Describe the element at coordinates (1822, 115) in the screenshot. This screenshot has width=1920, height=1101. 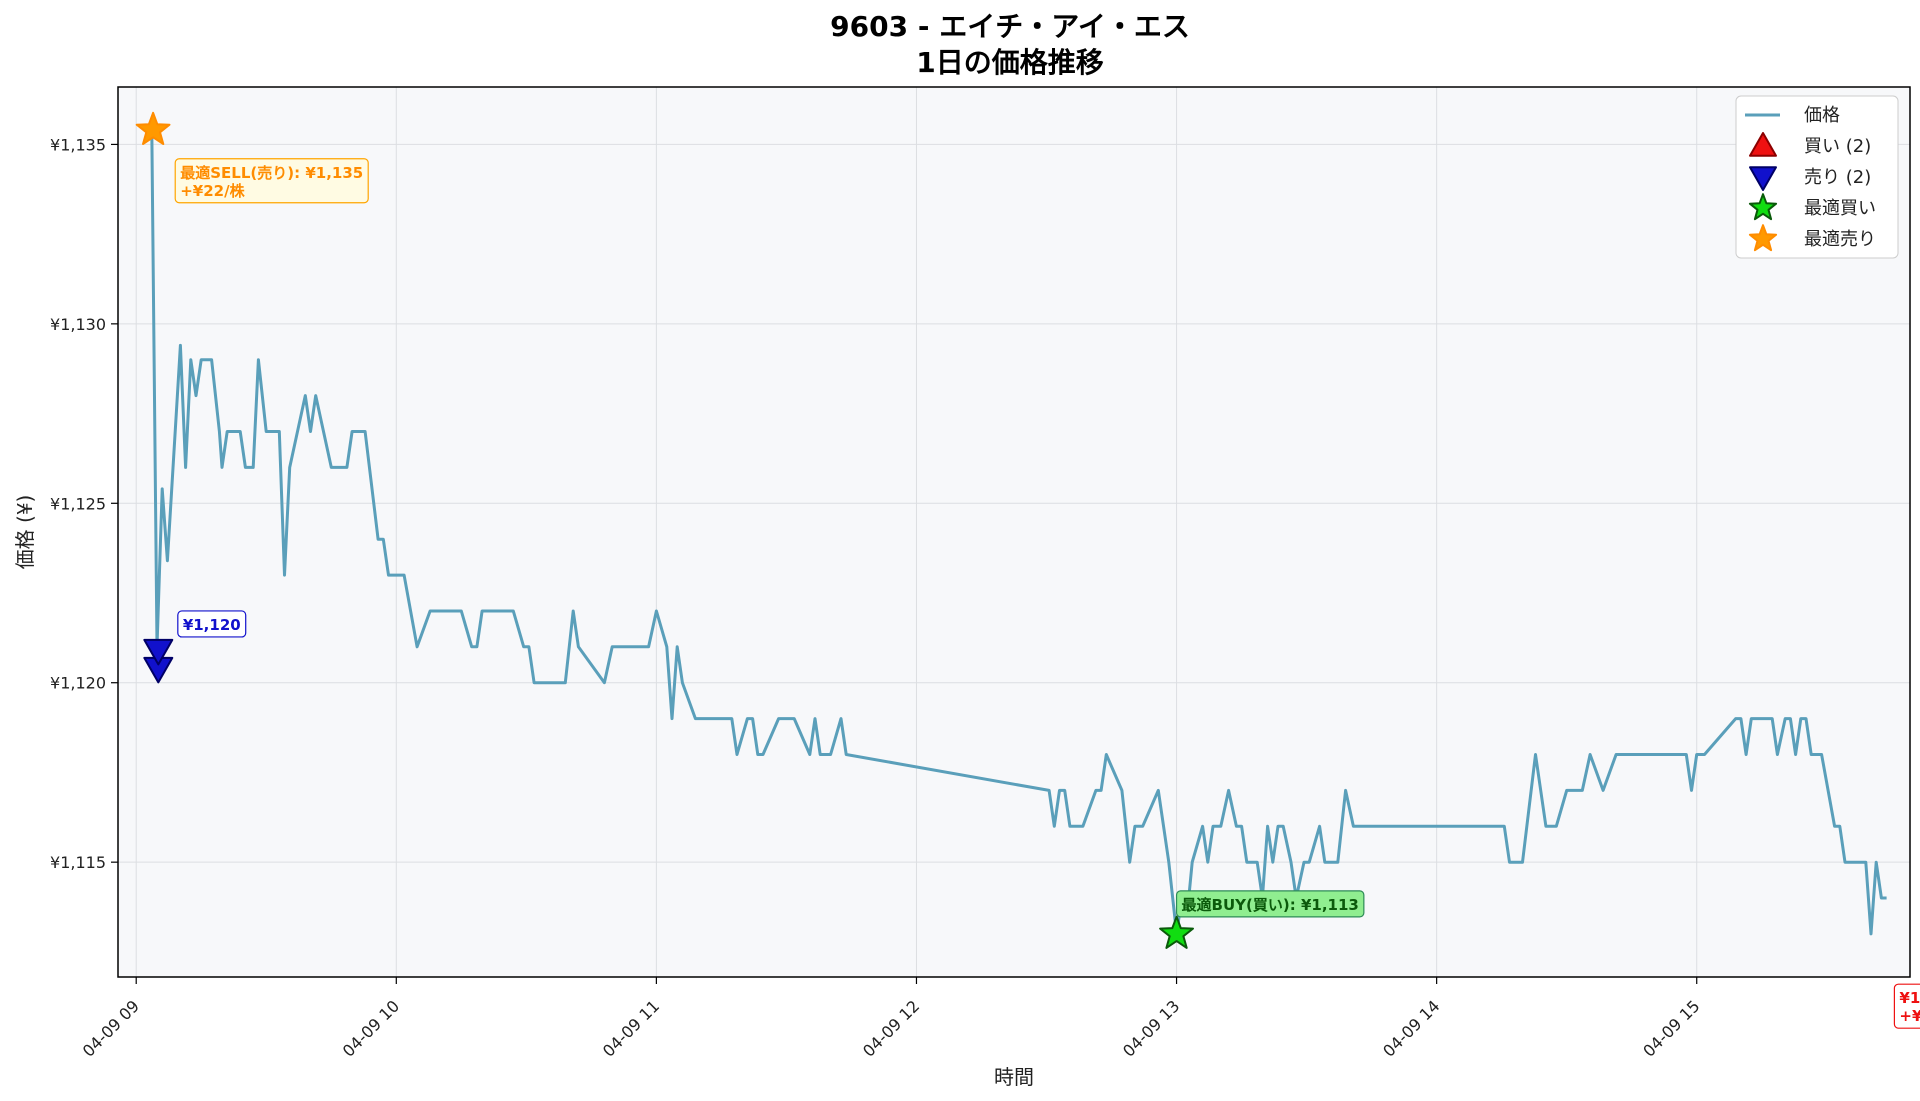
I see `legend-label: 価格` at that location.